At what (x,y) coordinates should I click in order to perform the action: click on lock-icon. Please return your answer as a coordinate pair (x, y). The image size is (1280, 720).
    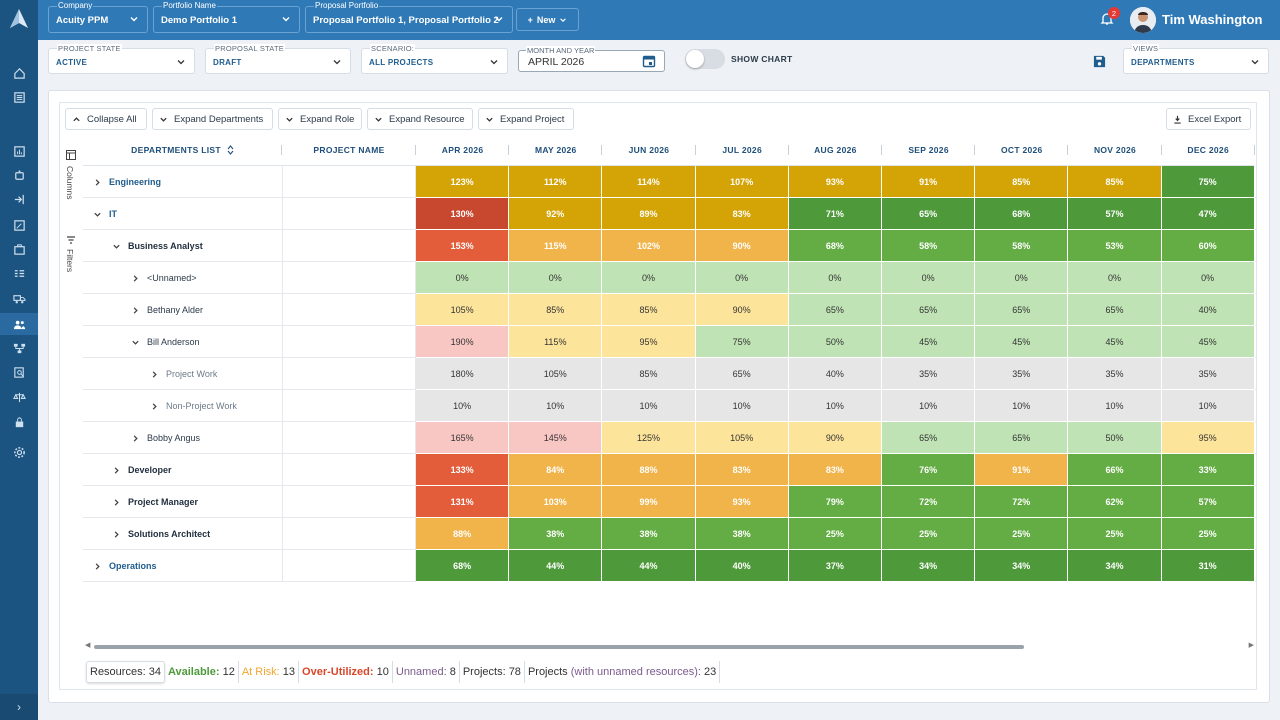
    Looking at the image, I should click on (19, 422).